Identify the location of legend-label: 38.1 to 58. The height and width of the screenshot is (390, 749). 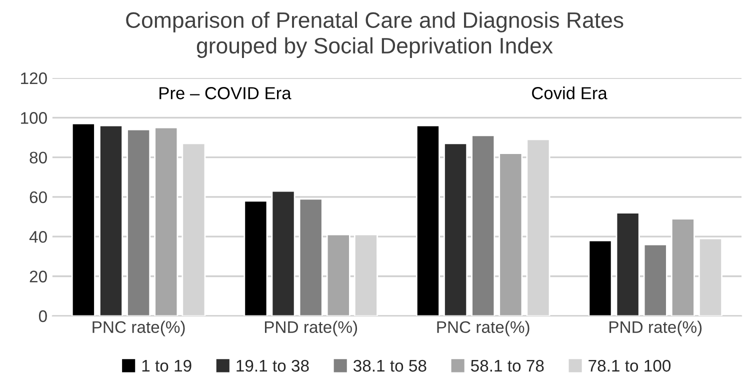
(389, 366).